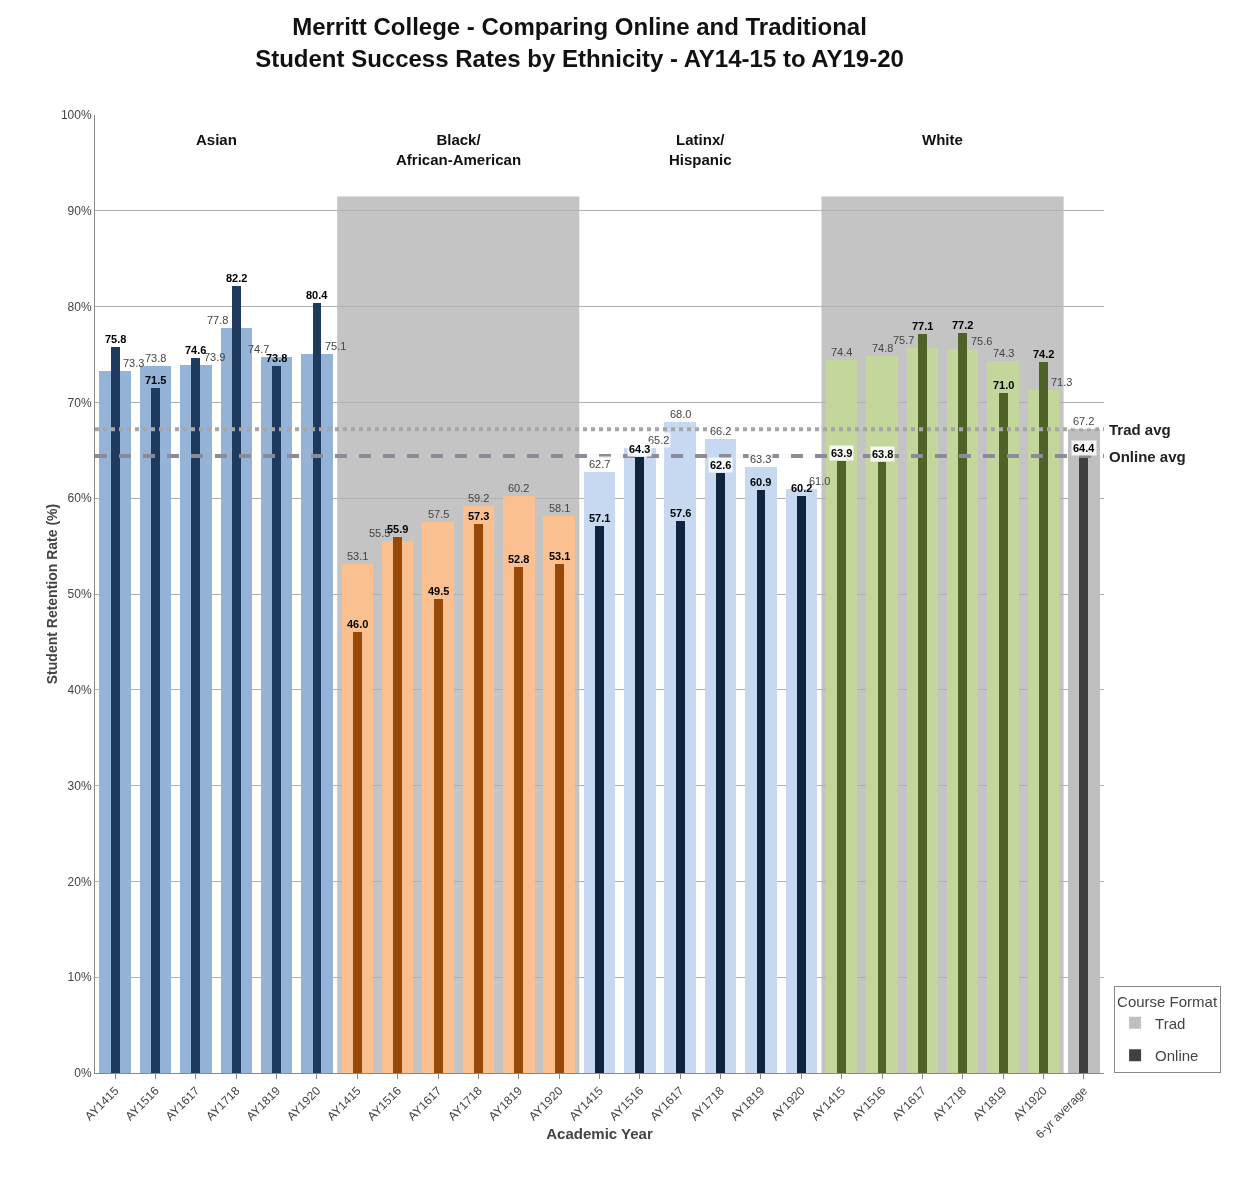 The height and width of the screenshot is (1183, 1233). What do you see at coordinates (79, 498) in the screenshot?
I see `y-tick-label: 60%` at bounding box center [79, 498].